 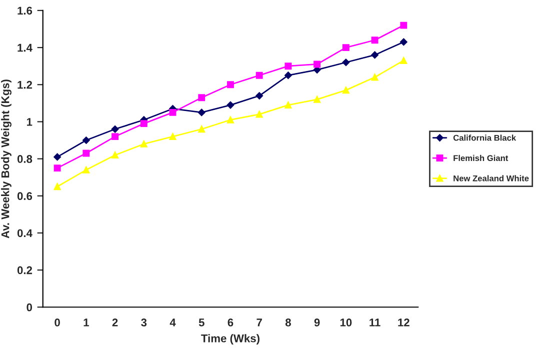 I want to click on y-tick-label: 0.8, so click(x=24, y=159).